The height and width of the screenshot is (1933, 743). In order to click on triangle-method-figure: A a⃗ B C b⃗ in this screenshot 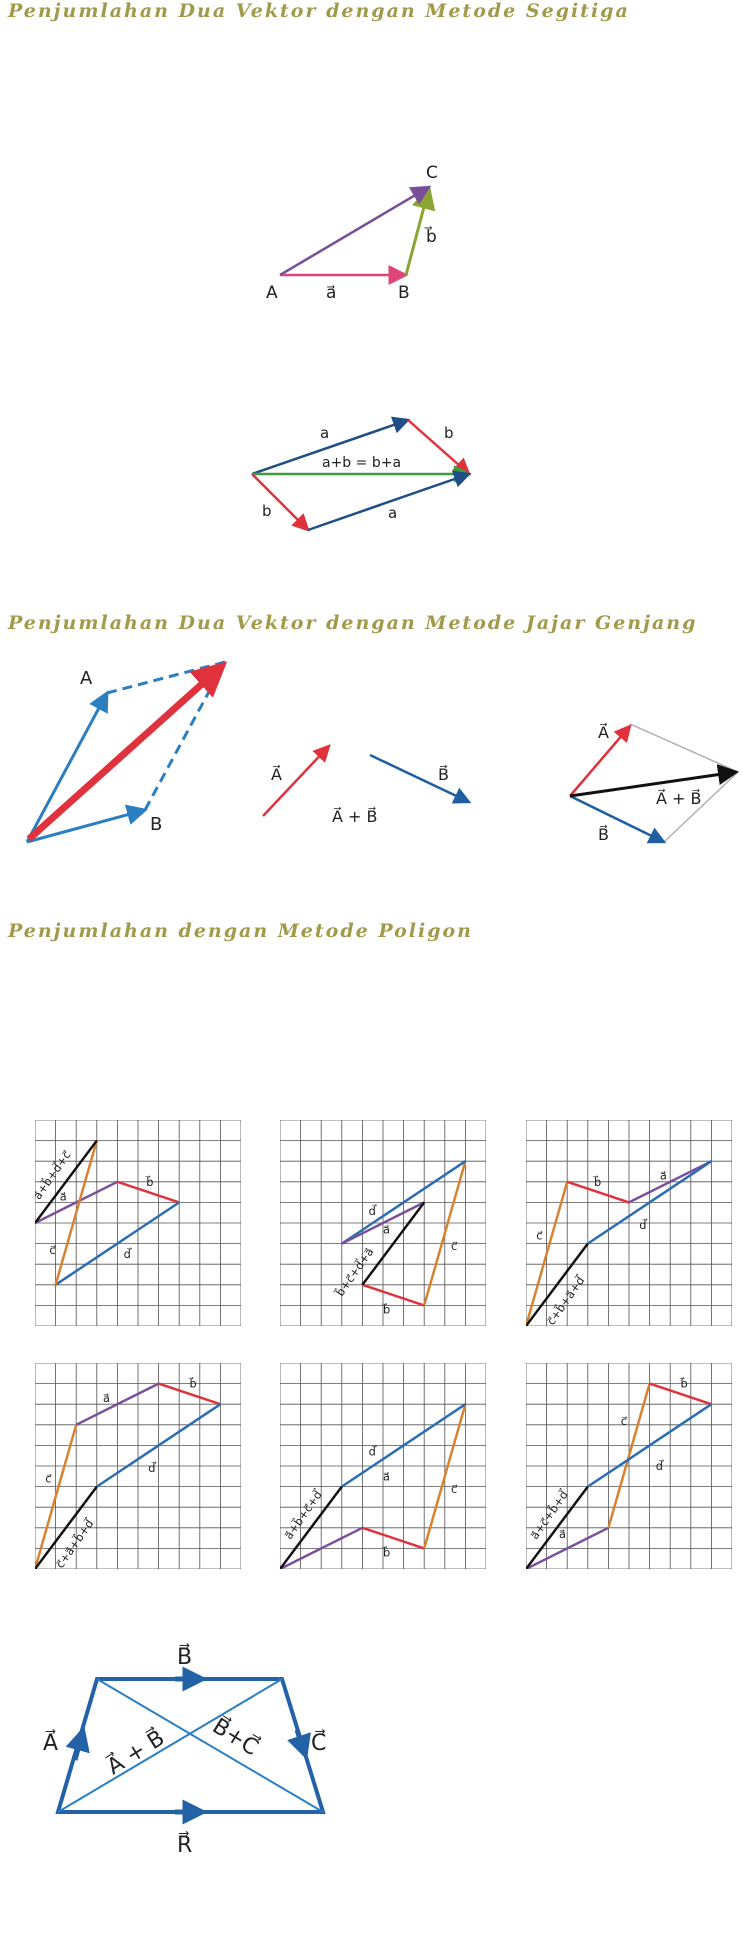, I will do `click(352, 233)`.